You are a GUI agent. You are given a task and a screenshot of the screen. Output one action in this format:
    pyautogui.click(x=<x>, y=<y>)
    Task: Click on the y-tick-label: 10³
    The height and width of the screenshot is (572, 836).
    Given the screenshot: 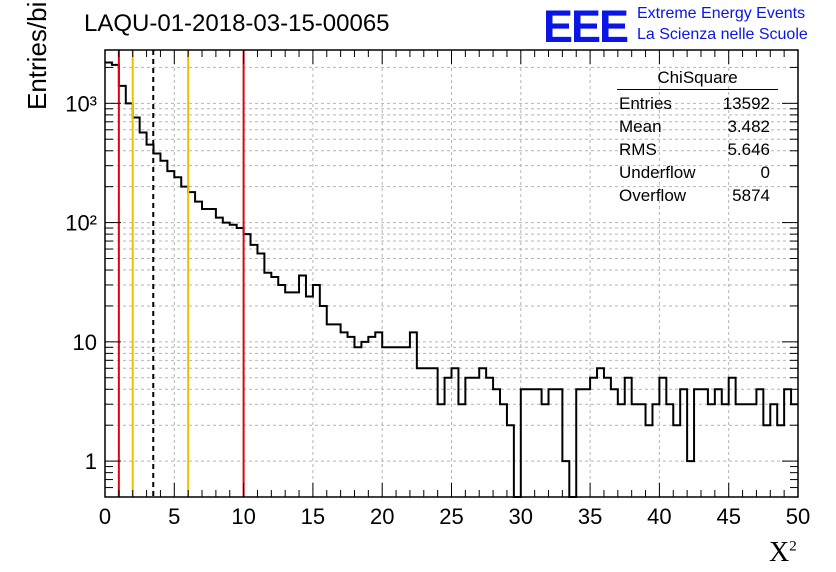 What is the action you would take?
    pyautogui.click(x=81, y=103)
    